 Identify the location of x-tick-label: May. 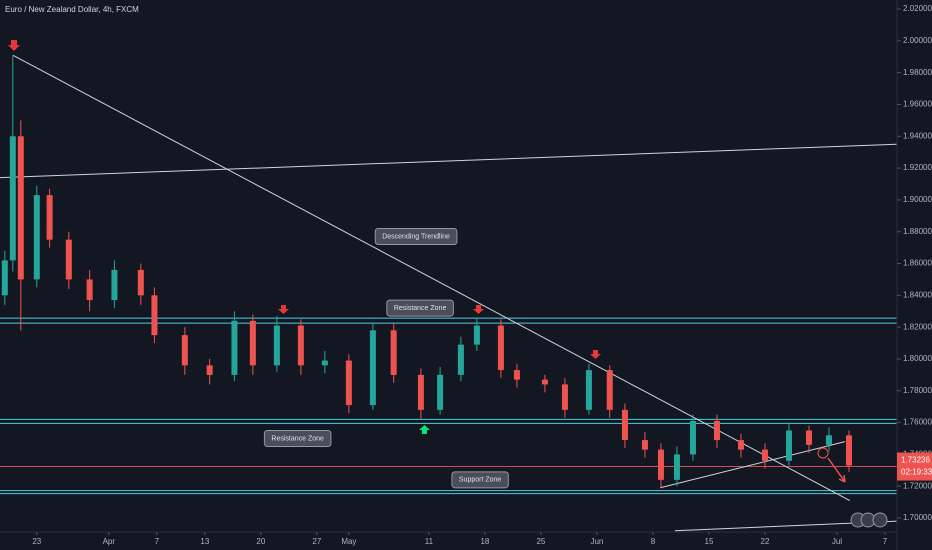
(348, 541).